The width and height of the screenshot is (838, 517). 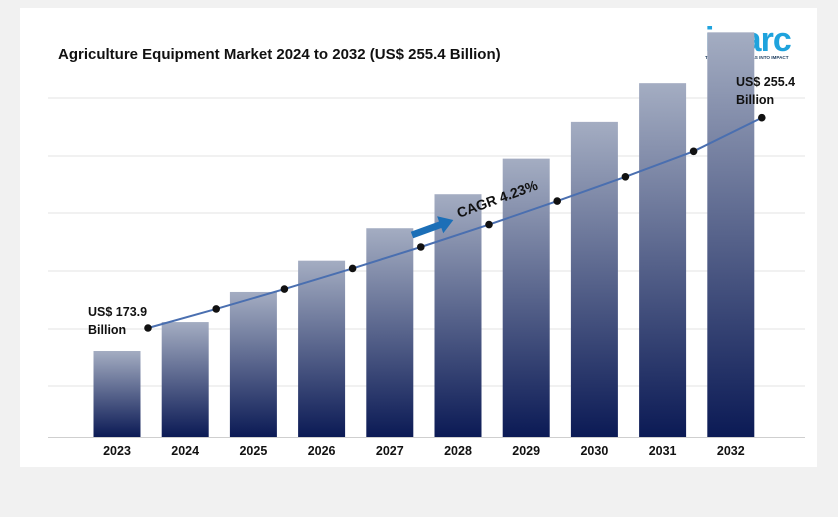 What do you see at coordinates (117, 451) in the screenshot?
I see `x-tick-label: 2023` at bounding box center [117, 451].